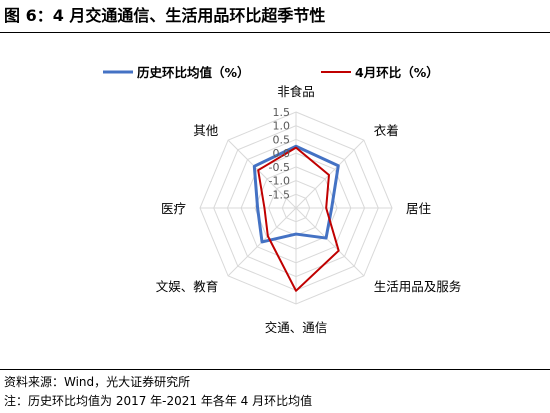  I want to click on category-label: 其他, so click(206, 130).